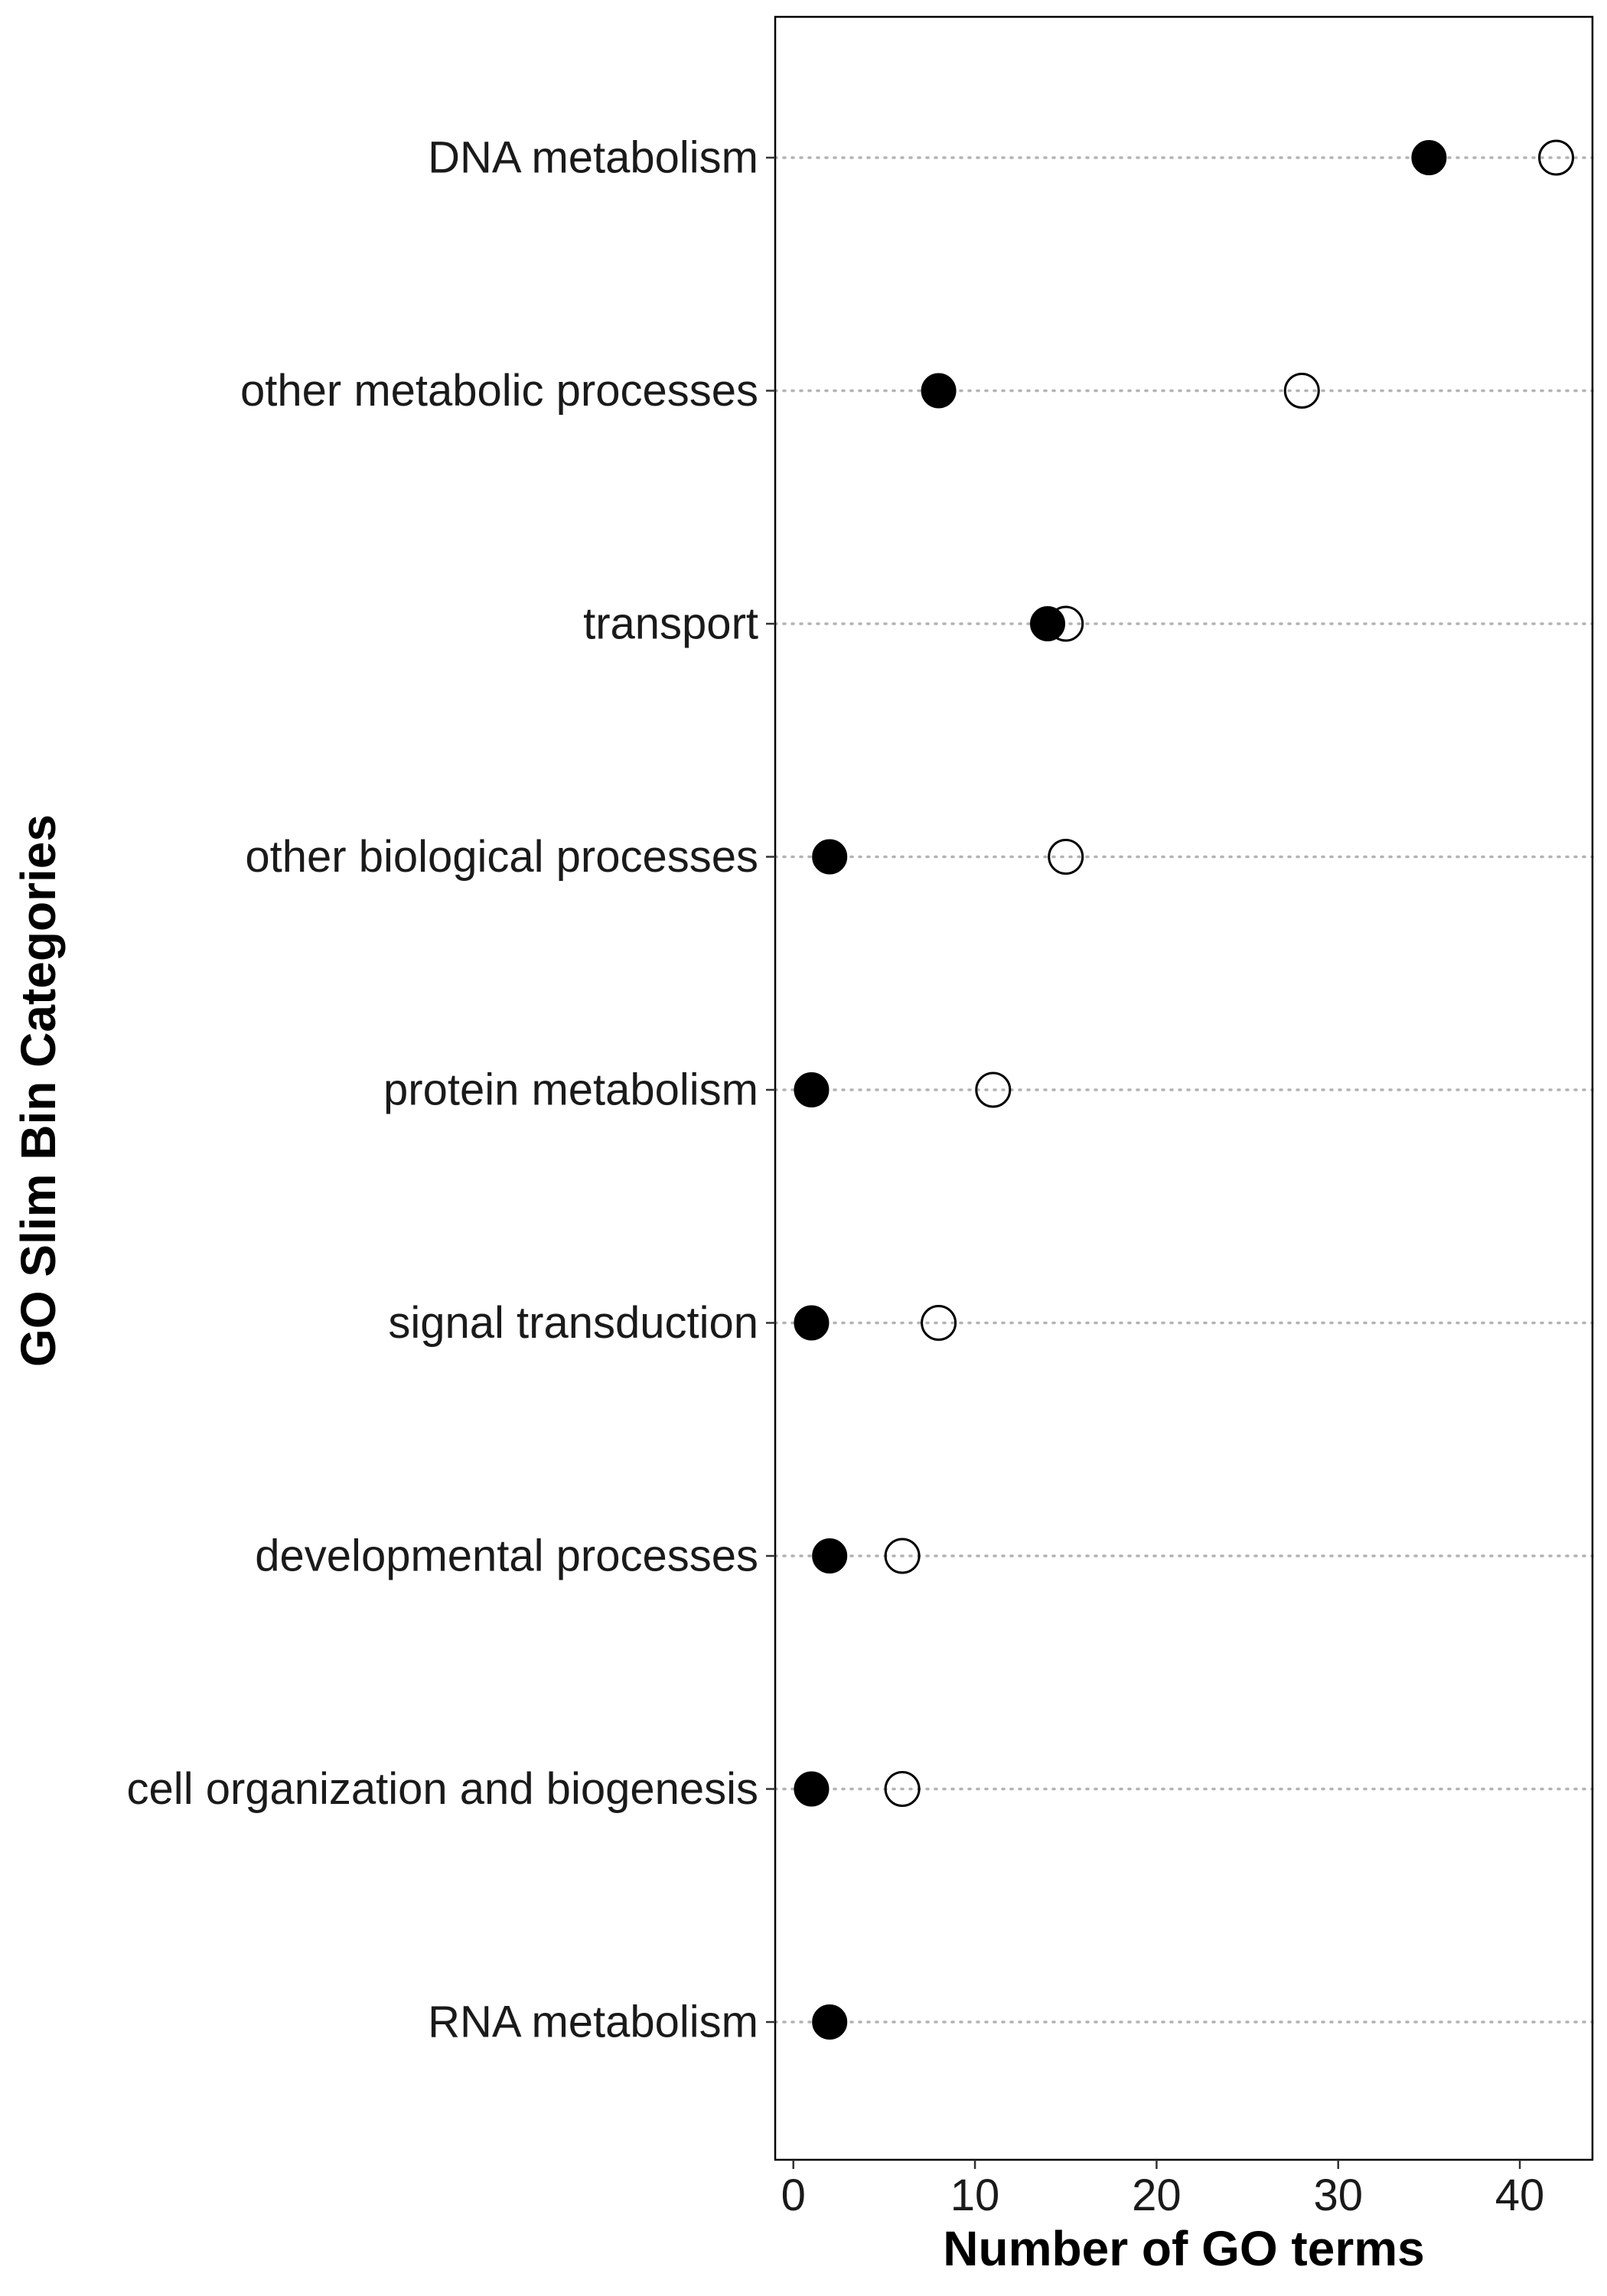  What do you see at coordinates (975, 2195) in the screenshot?
I see `x-tick-label: 10` at bounding box center [975, 2195].